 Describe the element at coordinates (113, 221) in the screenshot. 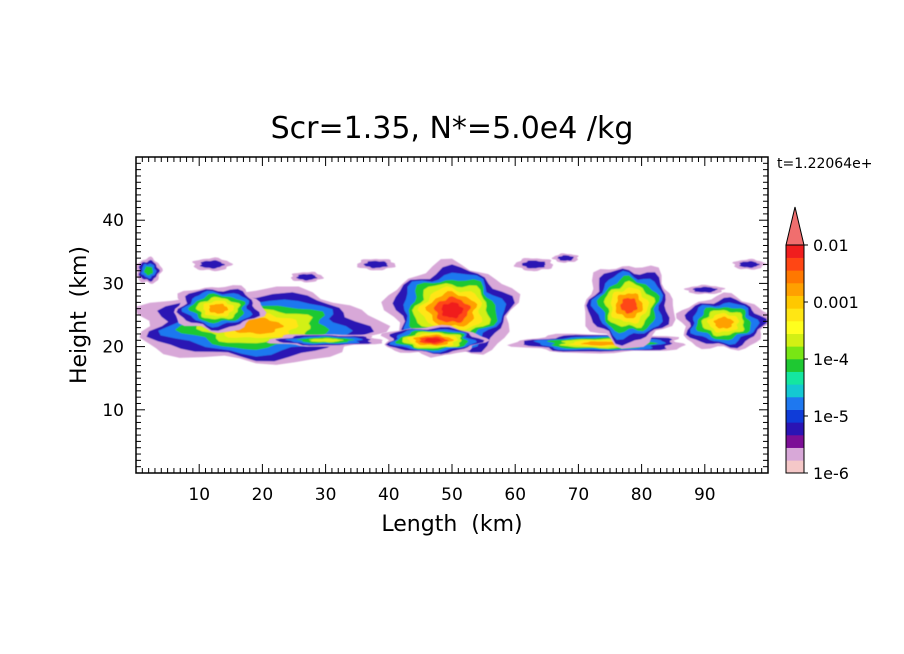

I see `y-tick-label: 40` at that location.